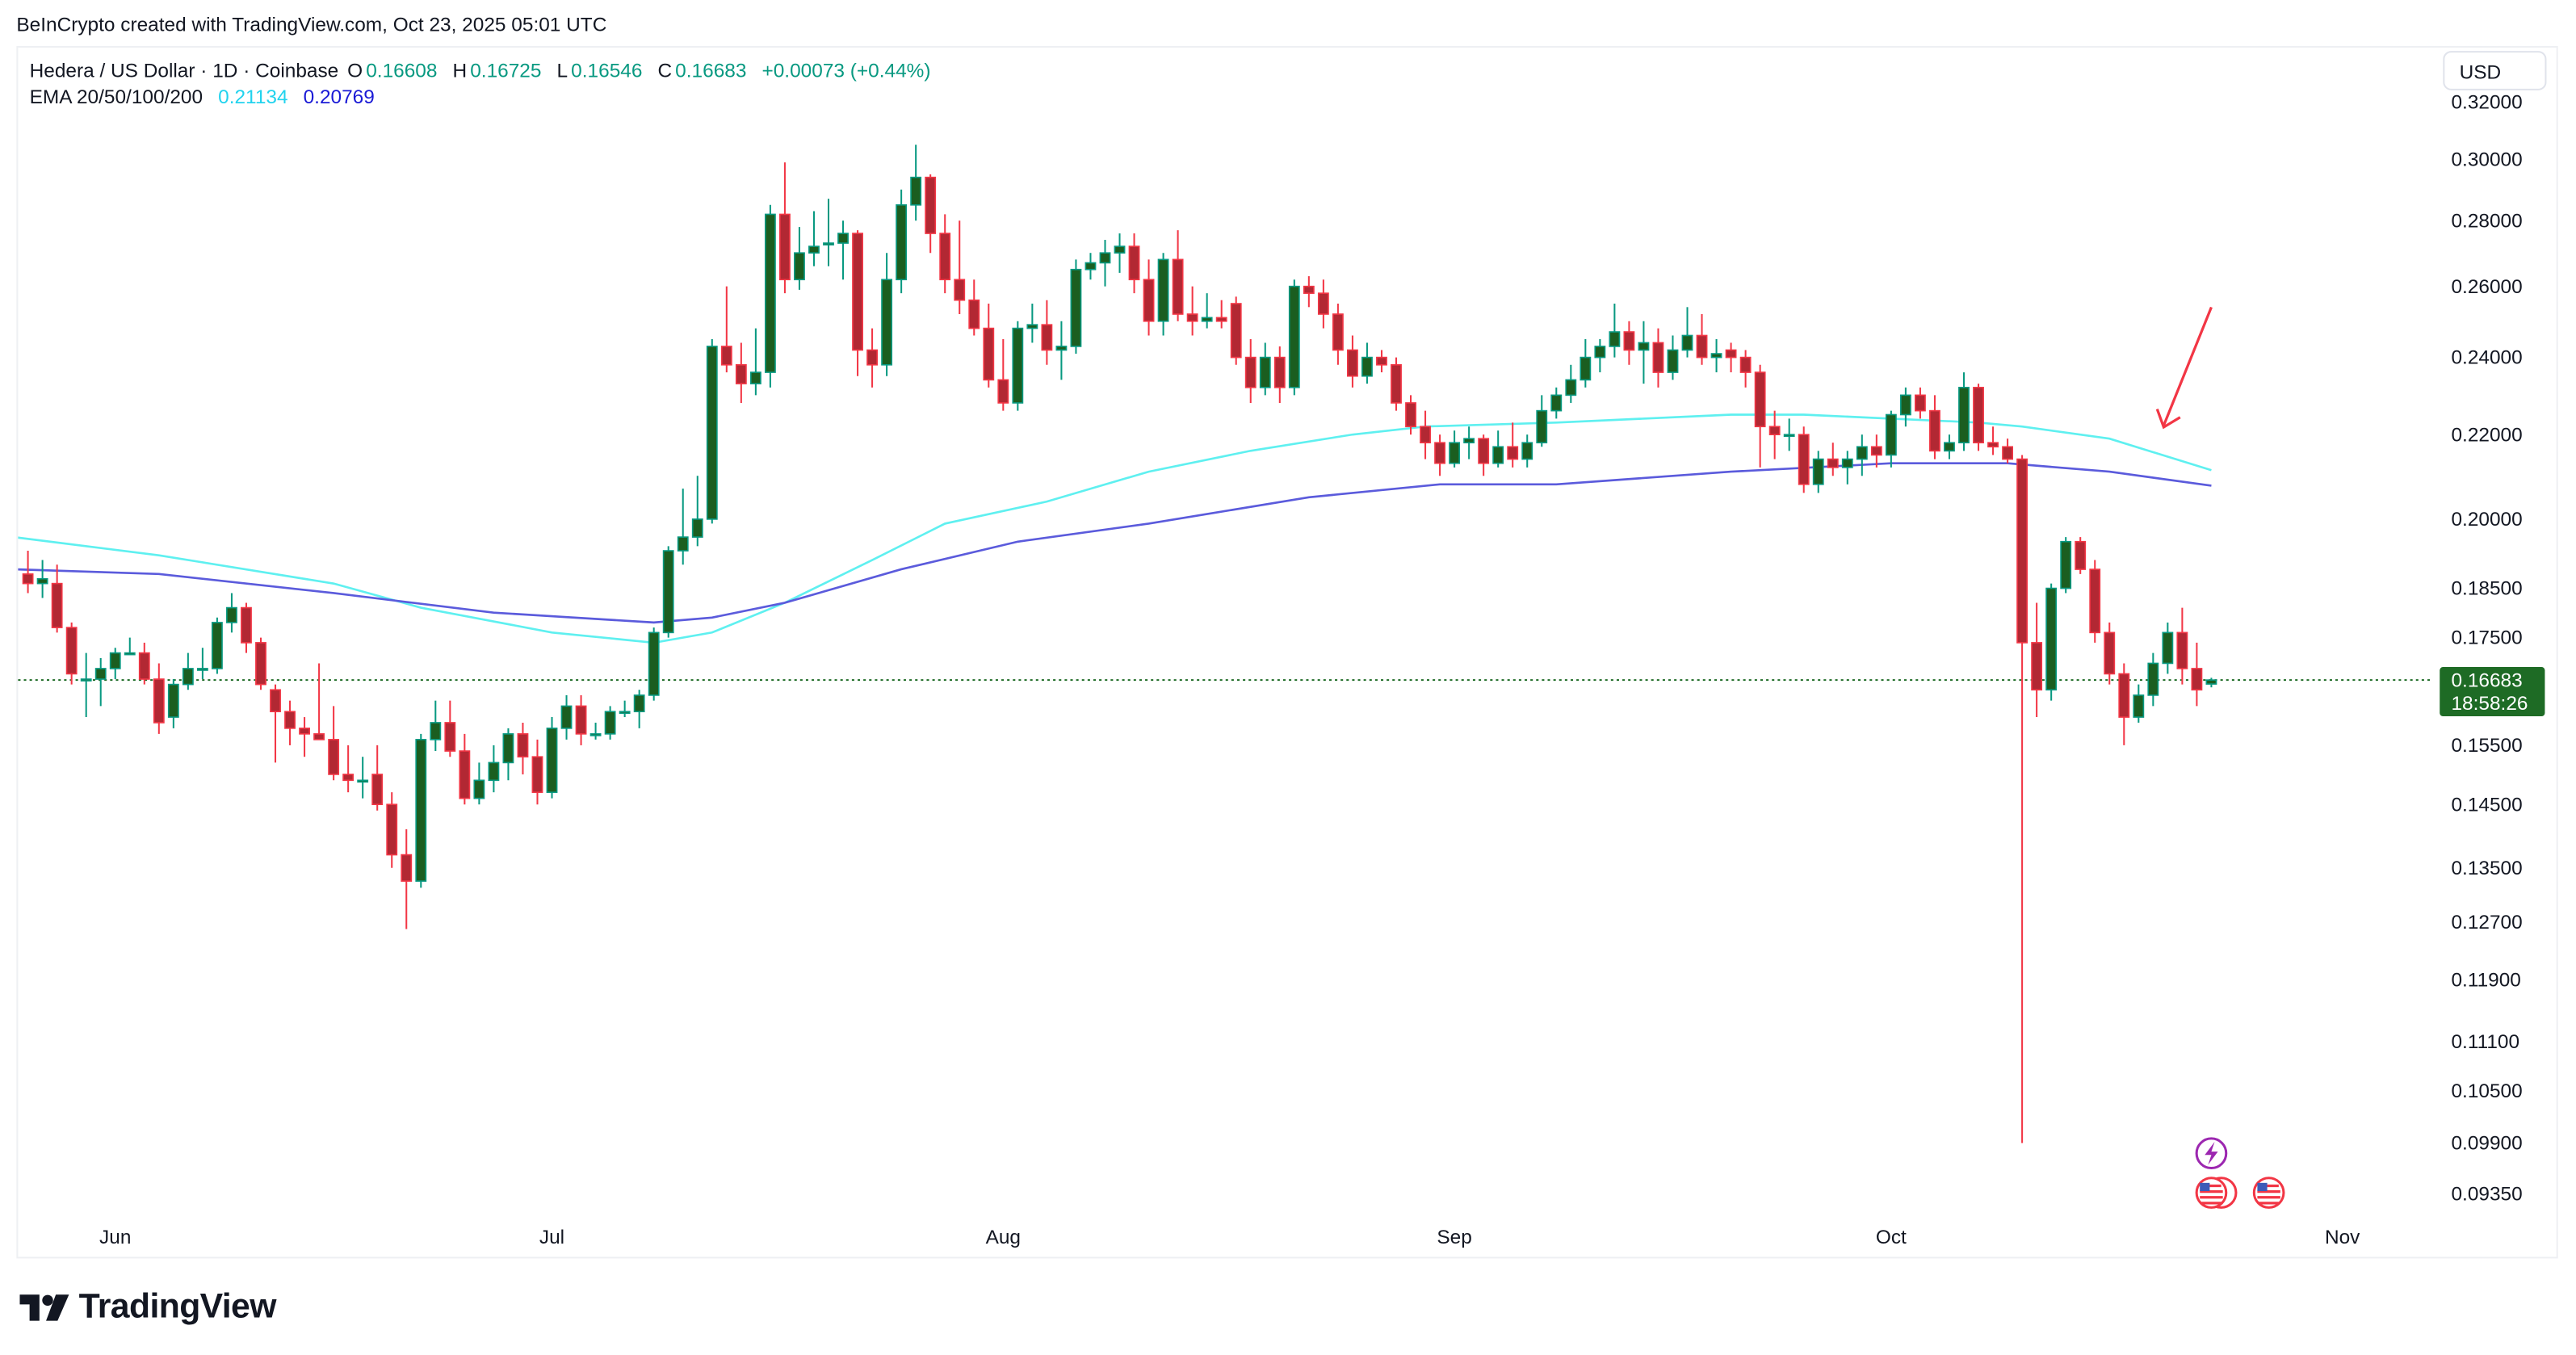  I want to click on symbol-title: Hedera / US Dollar · 1D · Coinbase, so click(184, 70).